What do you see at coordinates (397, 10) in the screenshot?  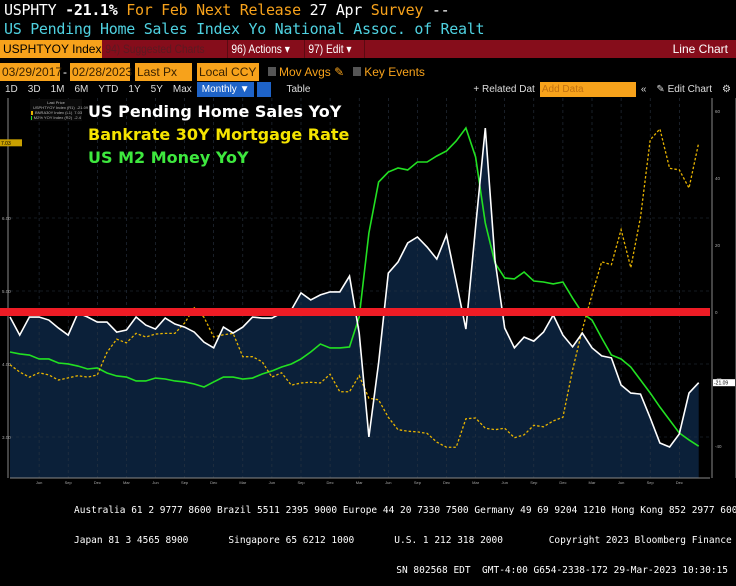 I see `survey-label: Survey` at bounding box center [397, 10].